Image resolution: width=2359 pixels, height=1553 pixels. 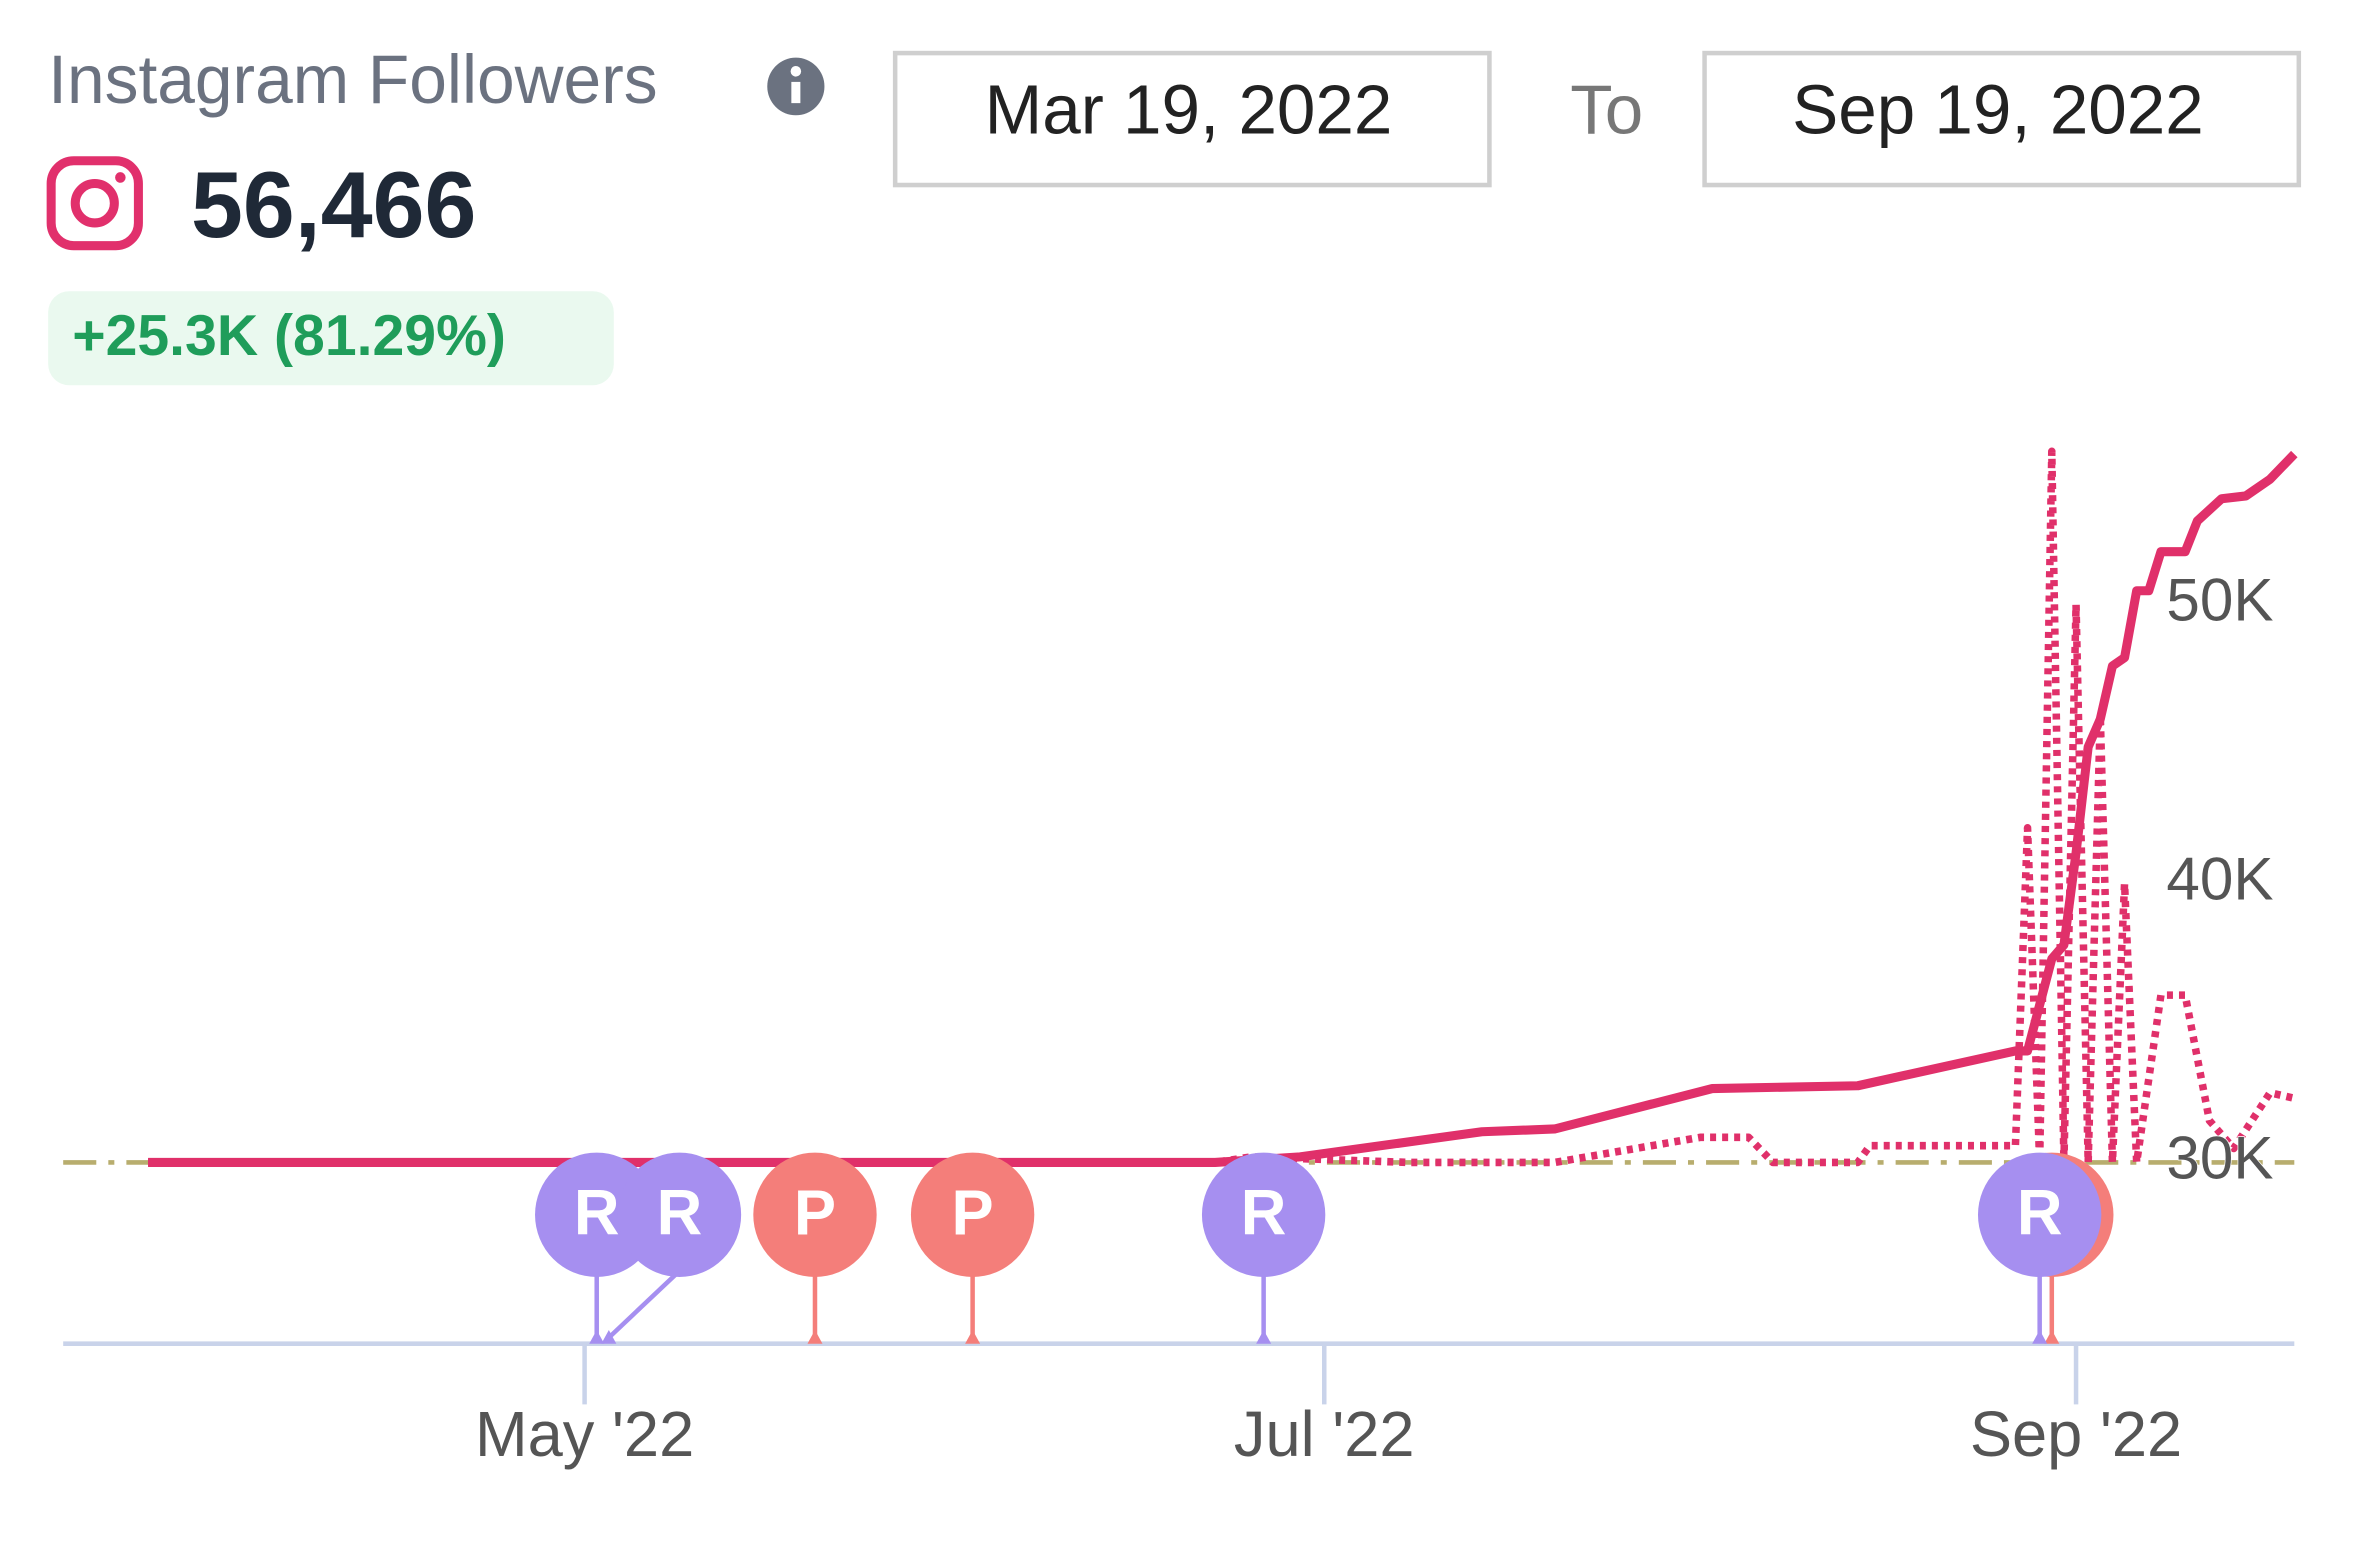 I want to click on ig-frame, so click(x=94, y=203).